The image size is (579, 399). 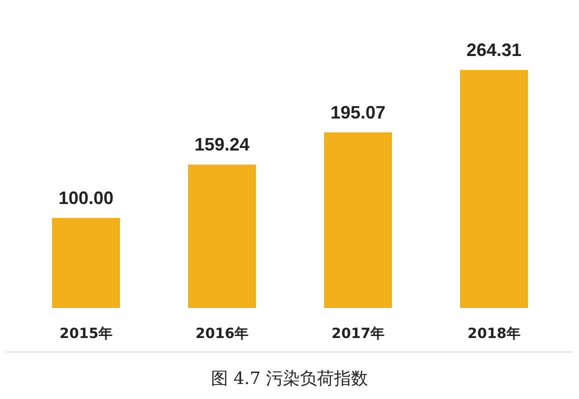 I want to click on caption: 图 4.7 污染负荷指数, so click(x=289, y=379).